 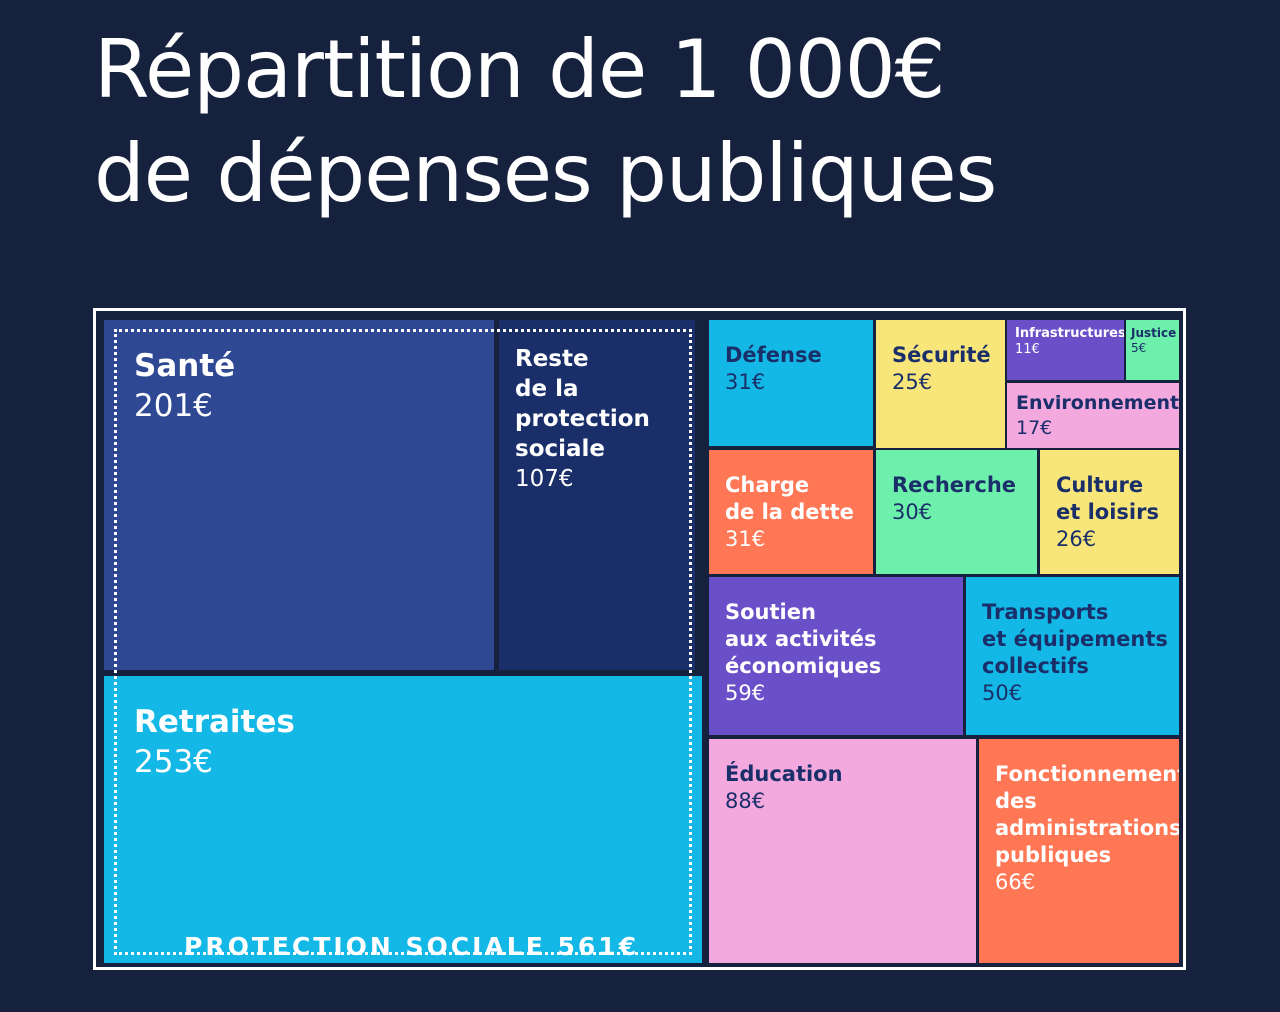 I want to click on treemap-tile-transports-et-equipements-collectifs: Transports et équipements collectifs 50€, so click(x=1072, y=656).